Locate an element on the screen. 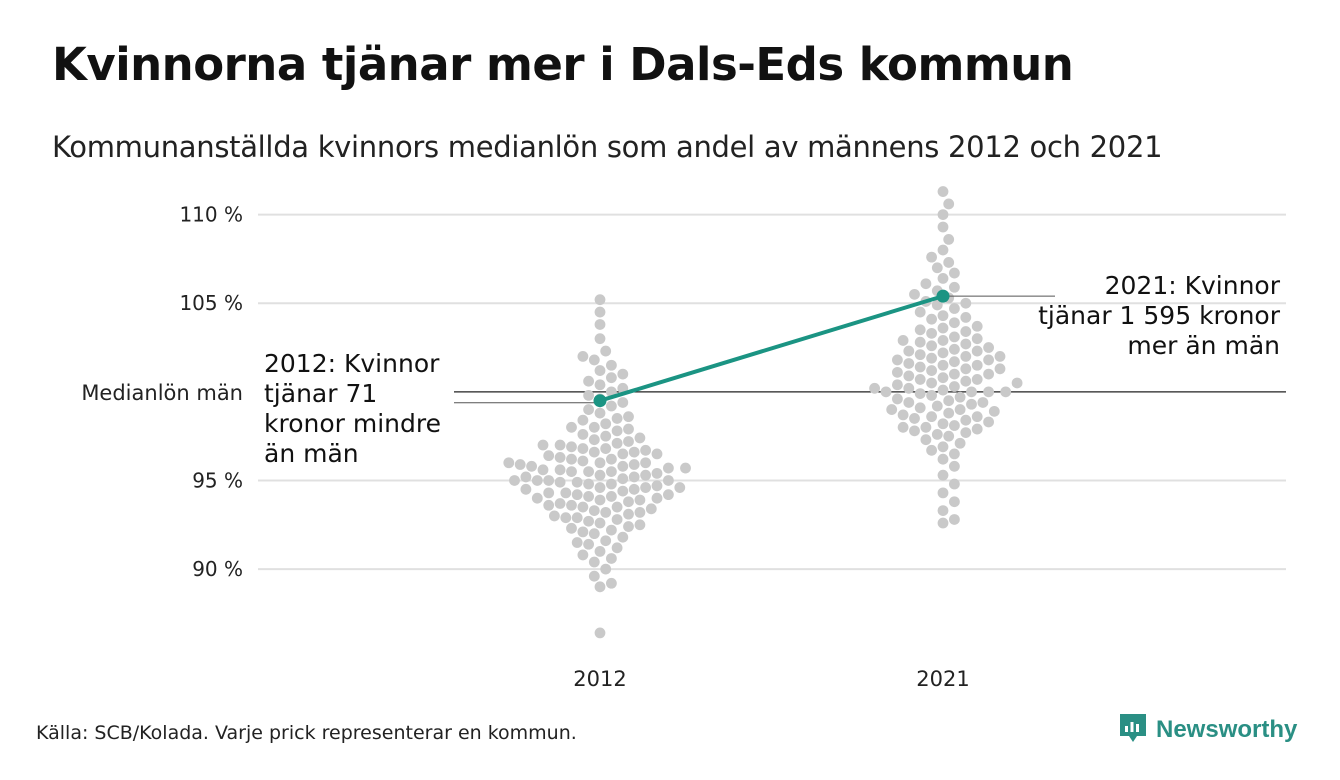  newsworthy-logo-icon is located at coordinates (1133, 730).